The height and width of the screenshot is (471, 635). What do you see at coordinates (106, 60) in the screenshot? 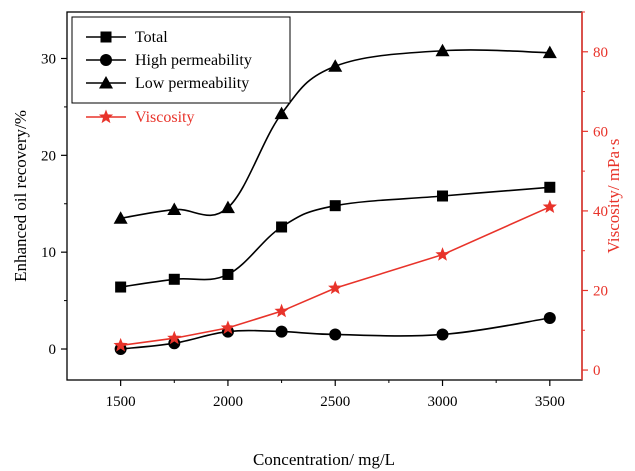
I see `legend-marker-high-permeability` at bounding box center [106, 60].